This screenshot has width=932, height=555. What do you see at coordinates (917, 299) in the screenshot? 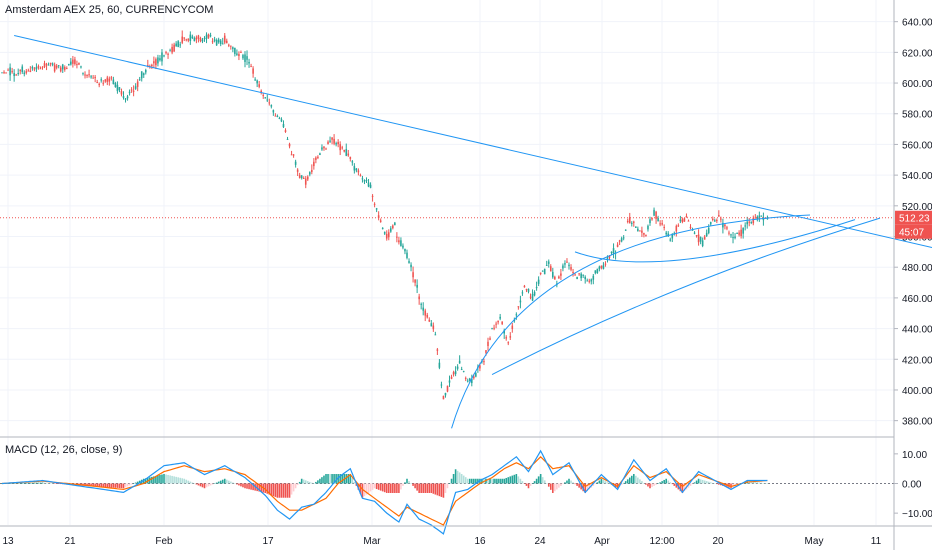
I see `y-tick-label: 460.00` at bounding box center [917, 299].